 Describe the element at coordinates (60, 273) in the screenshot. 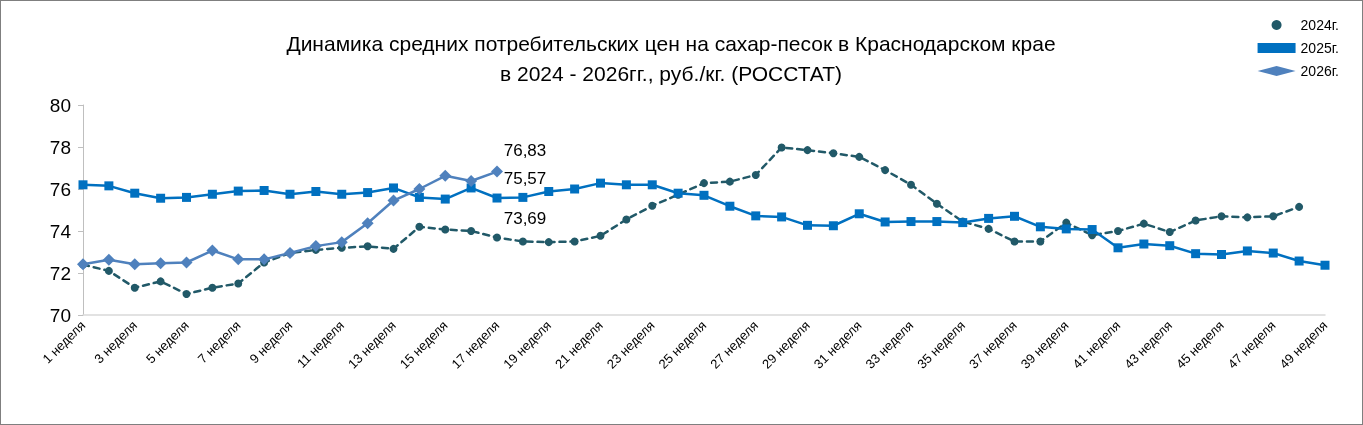

I see `y-tick-label: 72` at that location.